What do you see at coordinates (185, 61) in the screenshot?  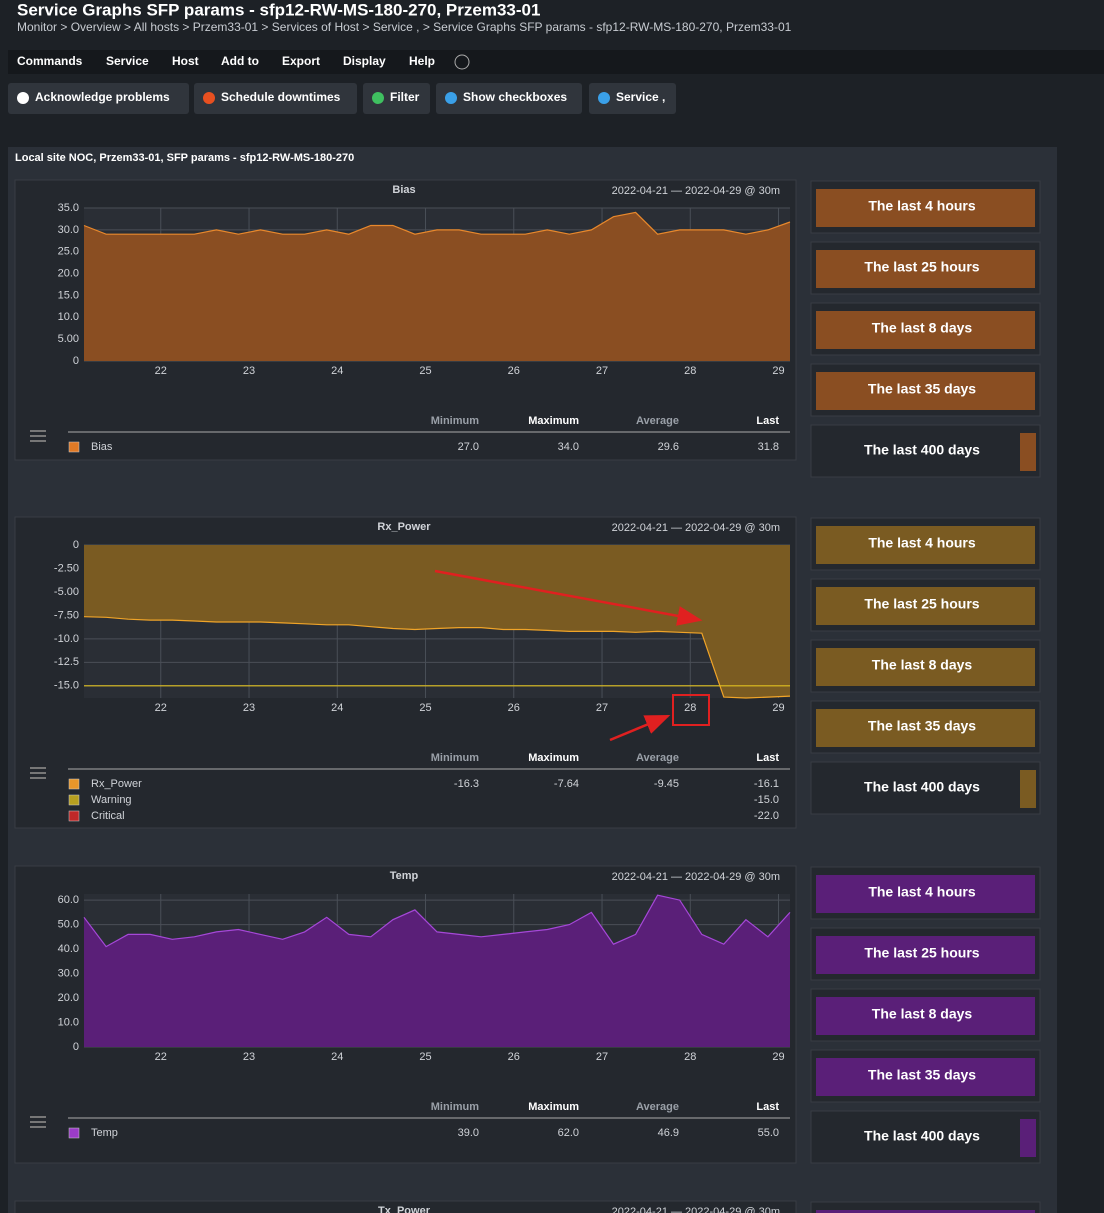 I see `menu-item: Host` at bounding box center [185, 61].